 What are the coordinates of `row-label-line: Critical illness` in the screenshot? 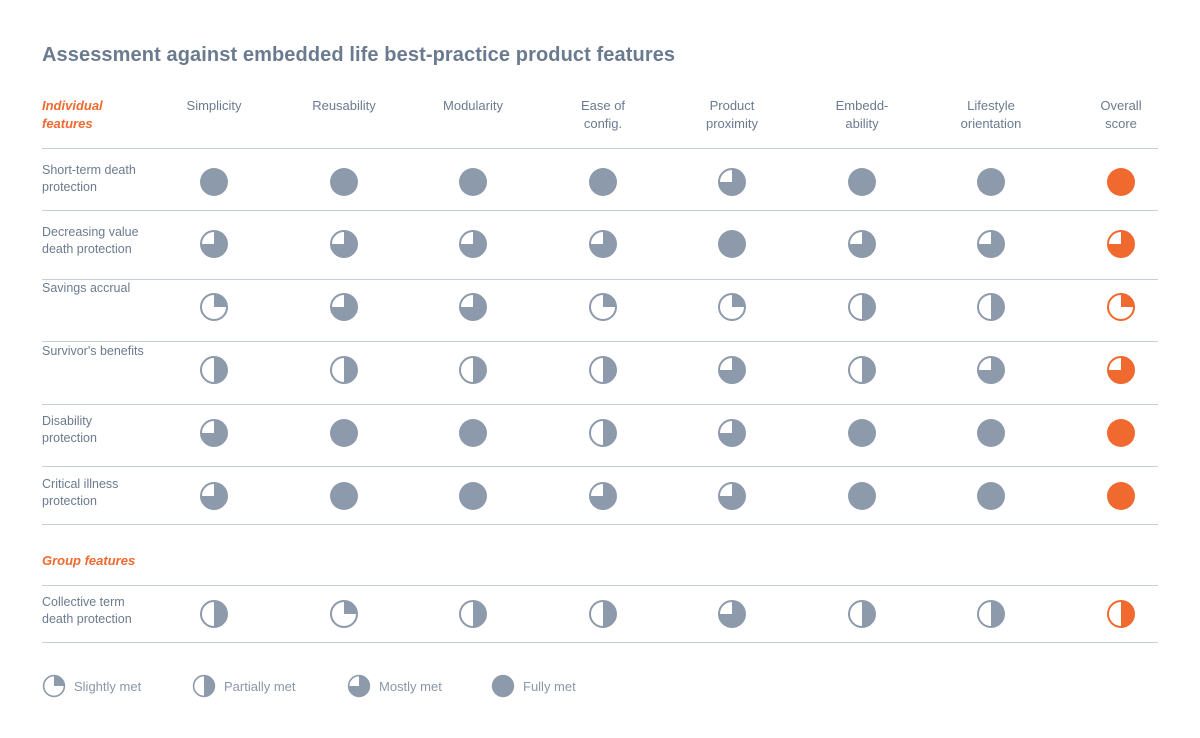 It's located at (80, 484).